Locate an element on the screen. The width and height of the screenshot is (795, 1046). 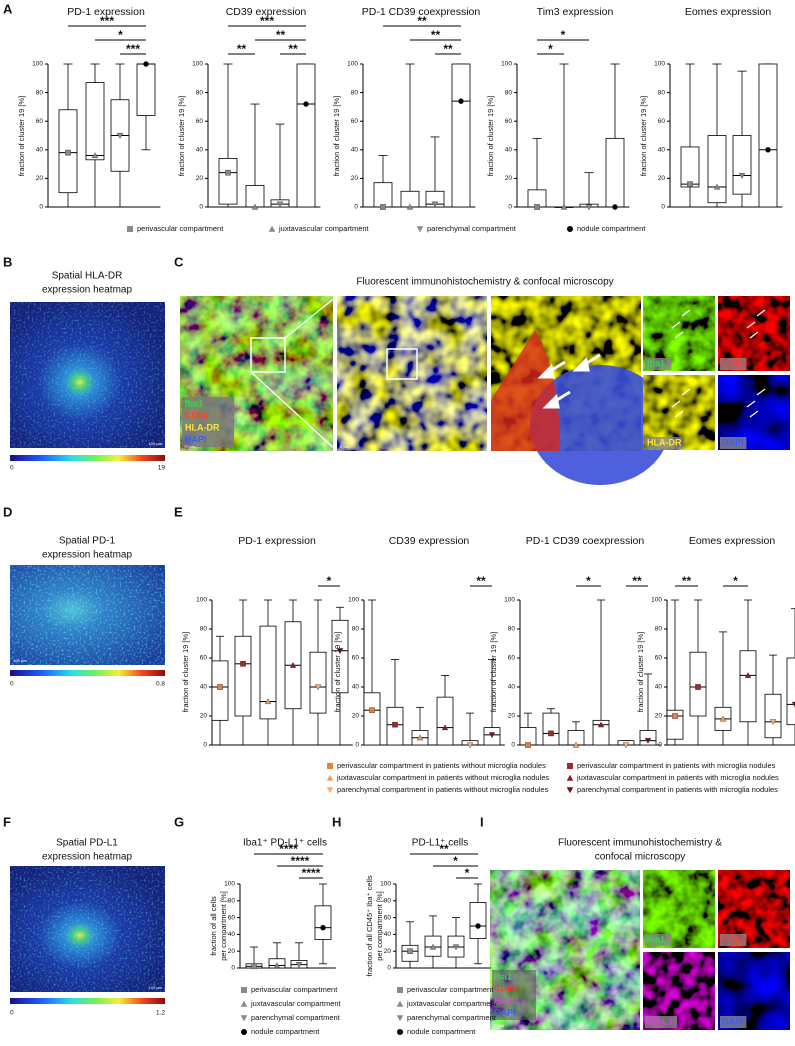
panel-letter: F is located at coordinates (7, 821).